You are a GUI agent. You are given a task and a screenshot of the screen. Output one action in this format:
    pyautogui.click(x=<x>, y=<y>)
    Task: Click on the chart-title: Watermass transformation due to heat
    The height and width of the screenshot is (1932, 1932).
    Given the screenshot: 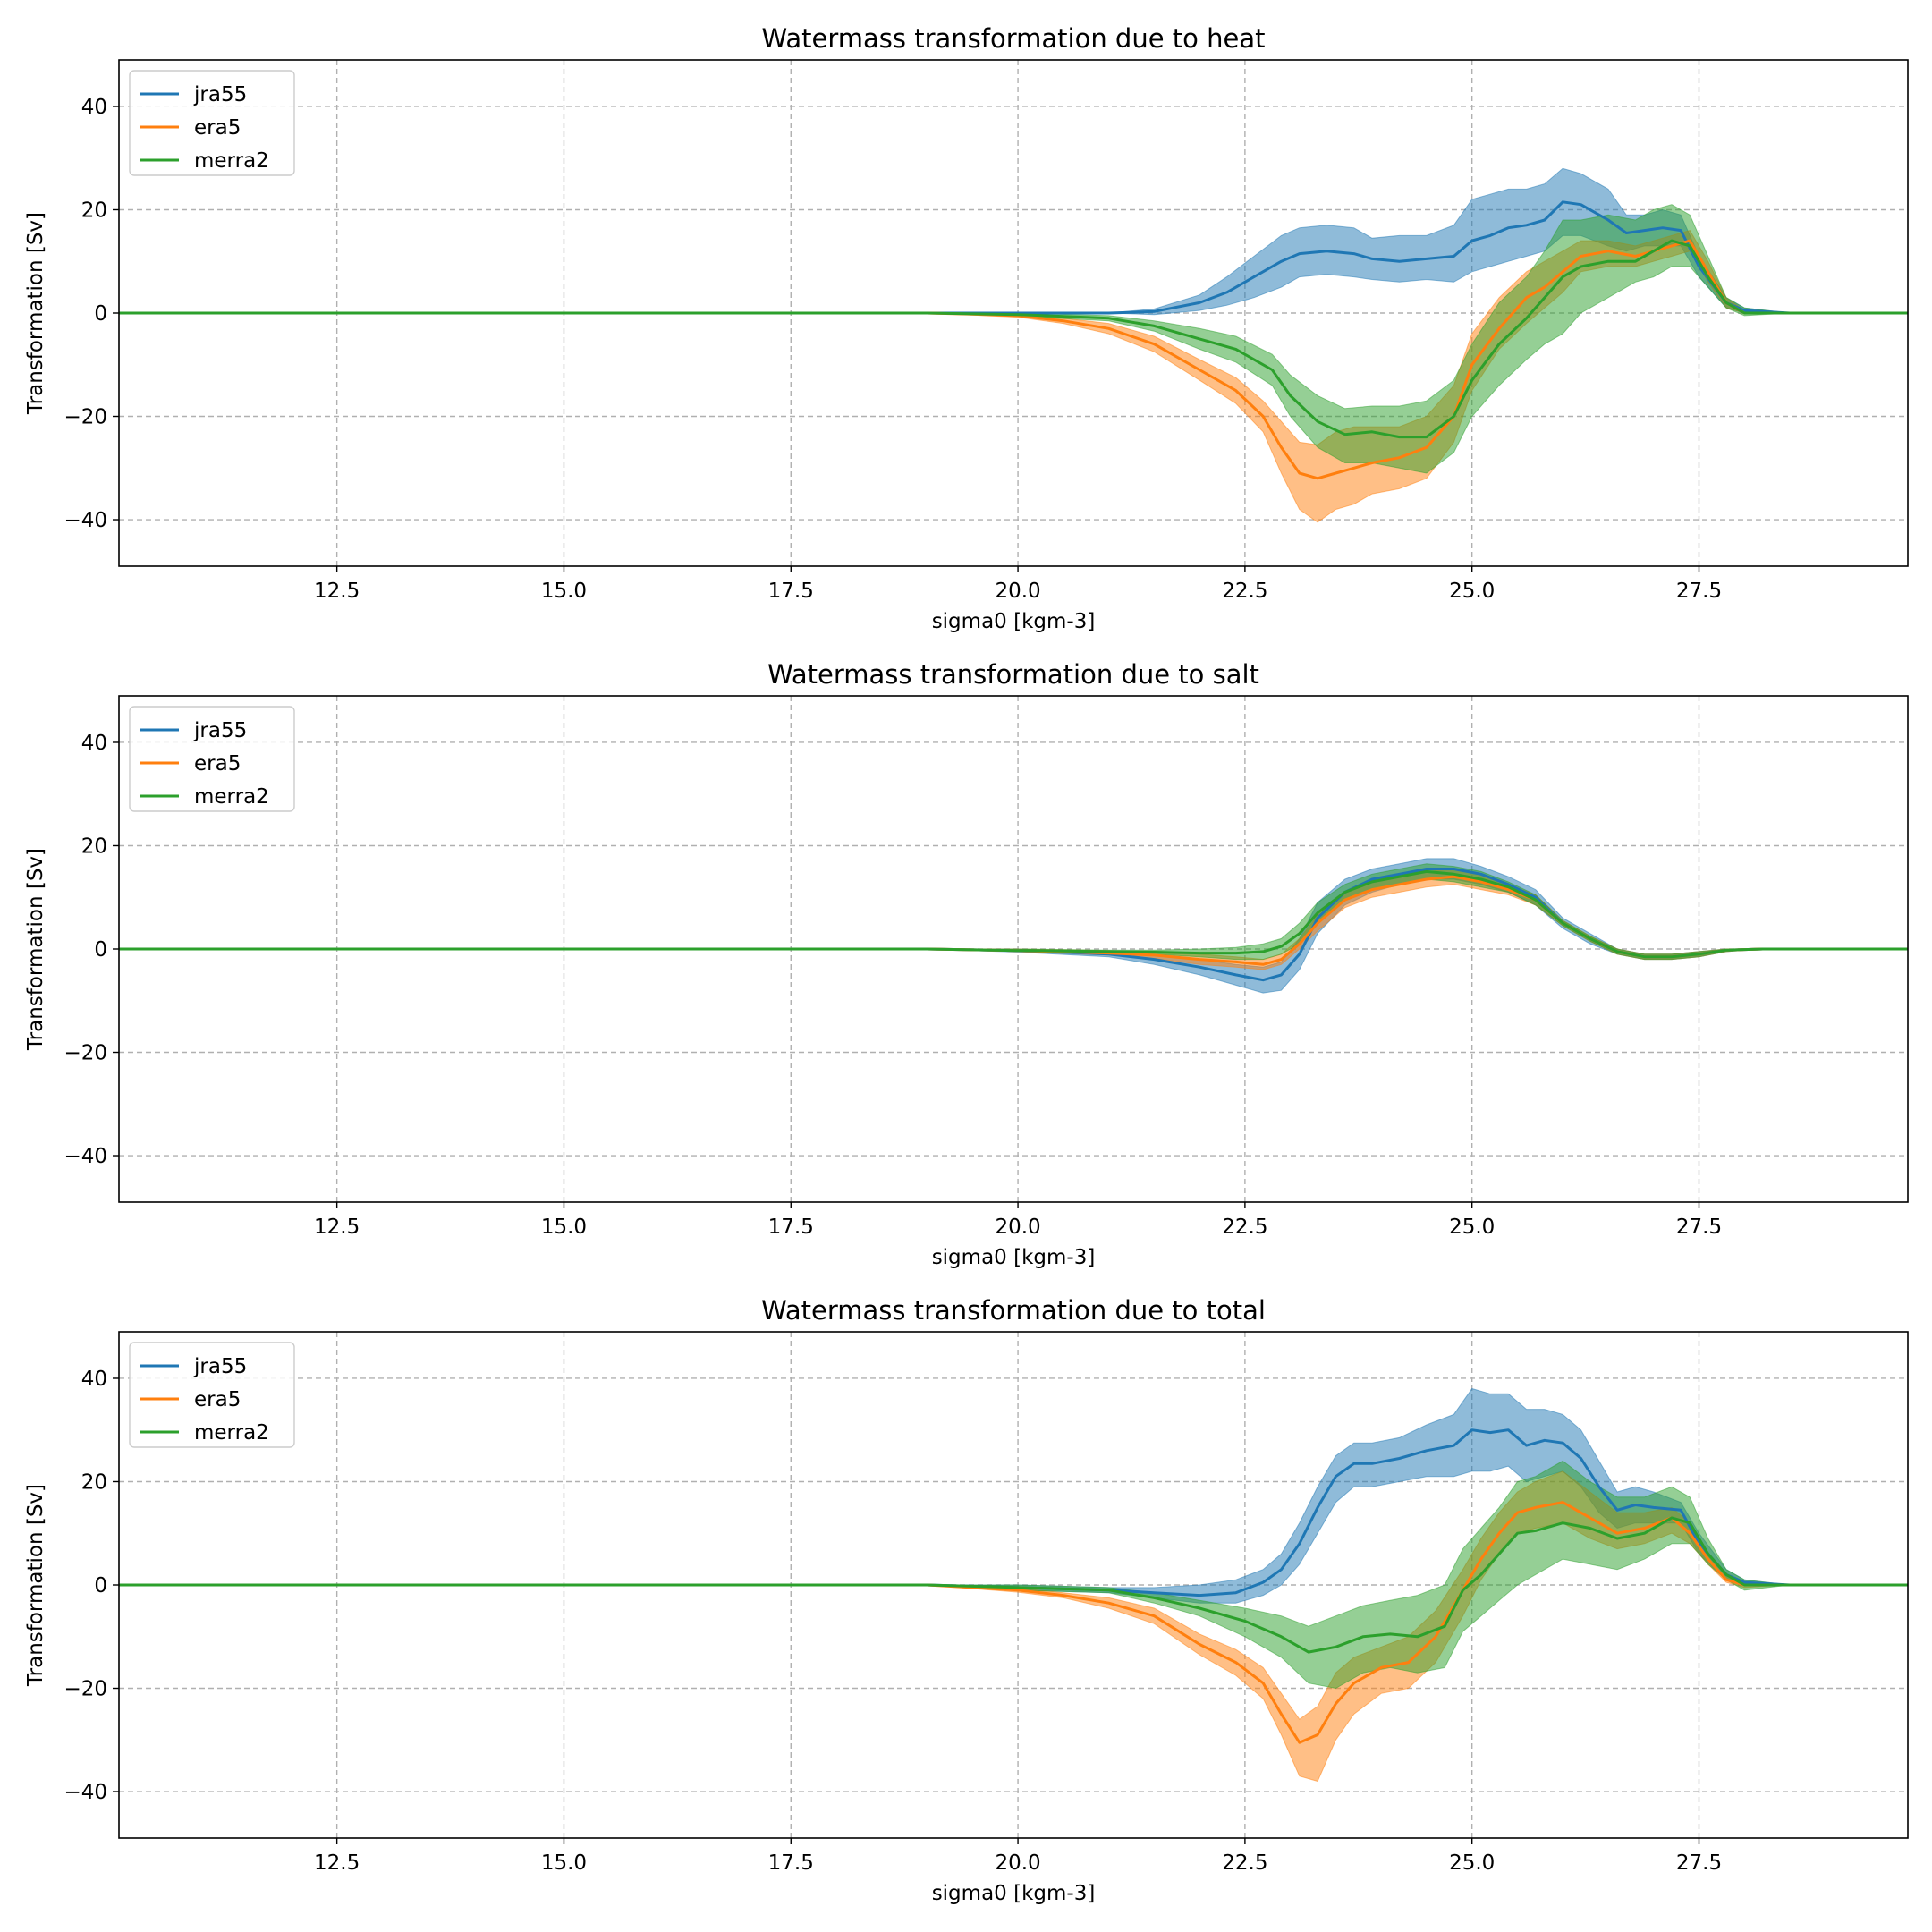 What is the action you would take?
    pyautogui.click(x=1014, y=38)
    